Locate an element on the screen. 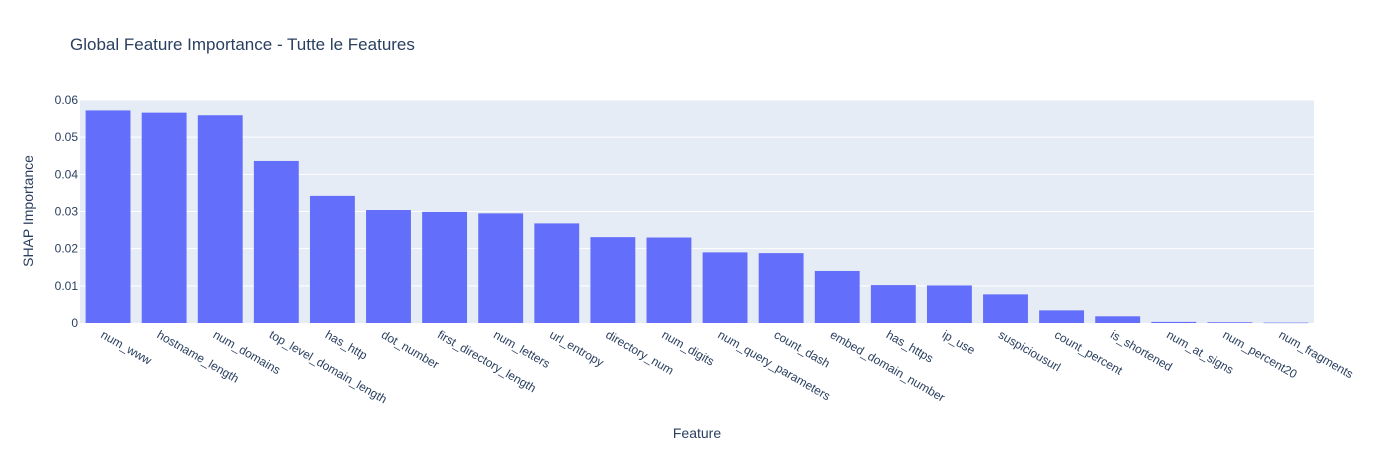 This screenshot has width=1394, height=450. bar-top-level-domain-length is located at coordinates (276, 241).